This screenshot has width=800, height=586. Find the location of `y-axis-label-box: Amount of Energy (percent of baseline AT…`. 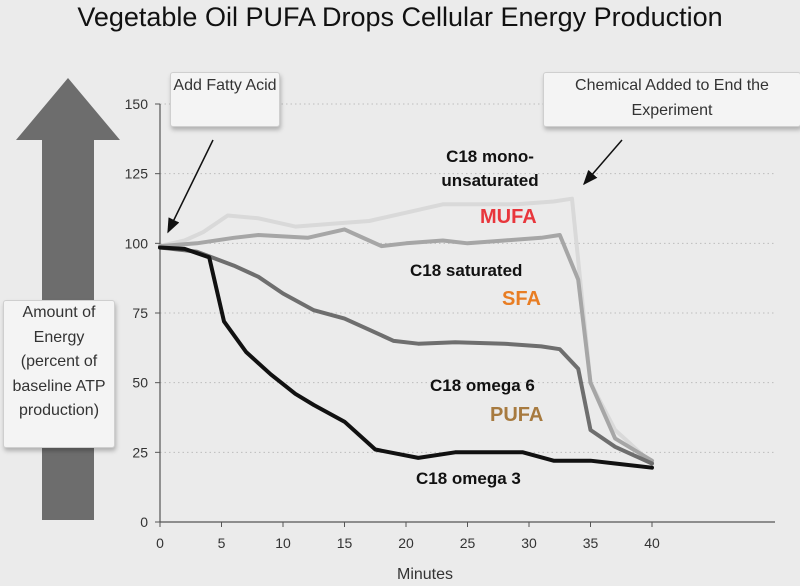

y-axis-label-box: Amount of Energy (percent of baseline AT… is located at coordinates (59, 374).